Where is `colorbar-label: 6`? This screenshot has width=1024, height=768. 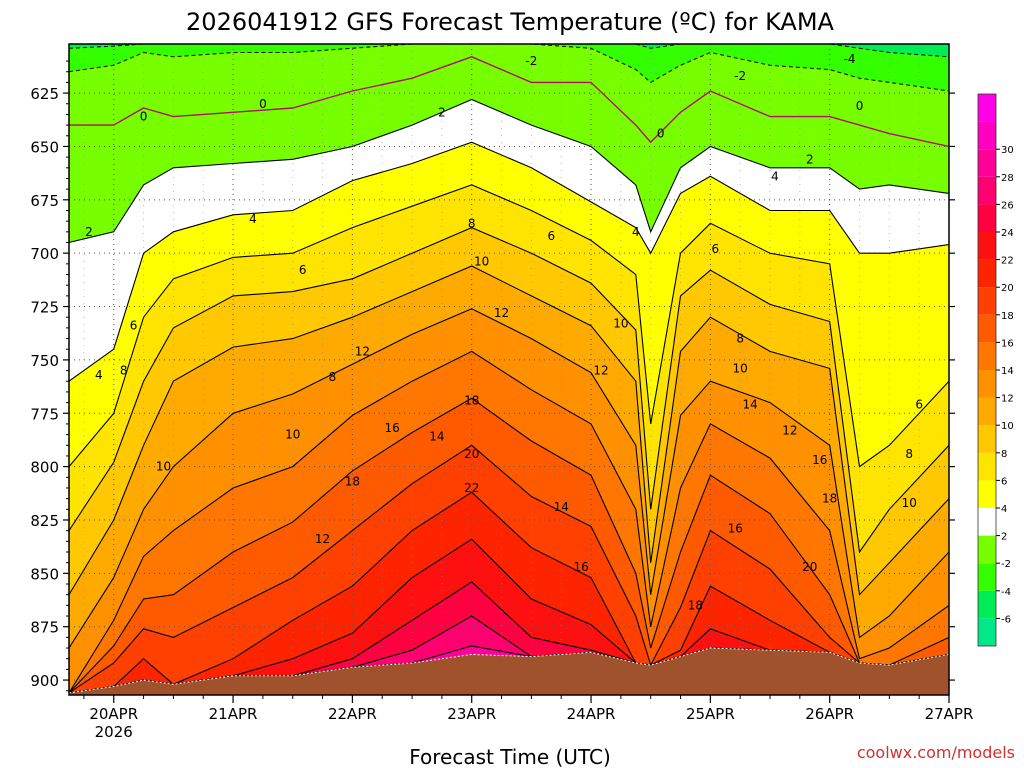 colorbar-label: 6 is located at coordinates (1004, 481).